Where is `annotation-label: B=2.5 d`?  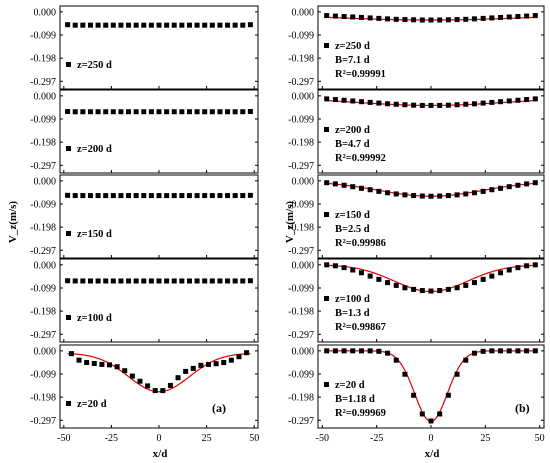 annotation-label: B=2.5 d is located at coordinates (352, 229).